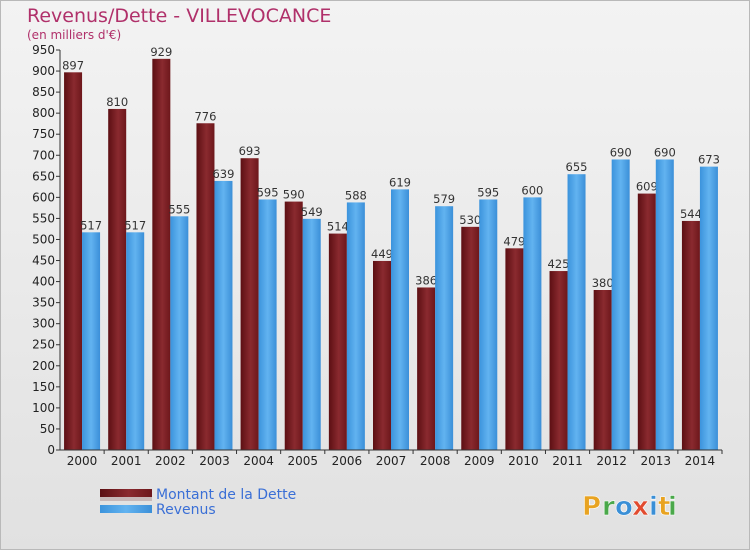  I want to click on data-label-debt: 590, so click(294, 195).